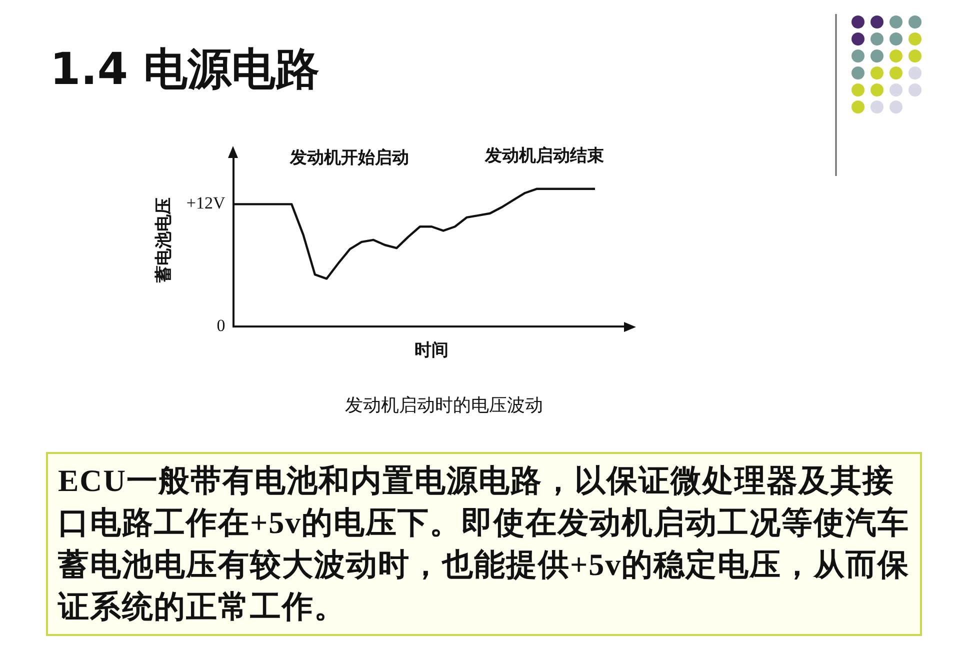  What do you see at coordinates (163, 240) in the screenshot?
I see `y-axis-title: 蓄电池电压` at bounding box center [163, 240].